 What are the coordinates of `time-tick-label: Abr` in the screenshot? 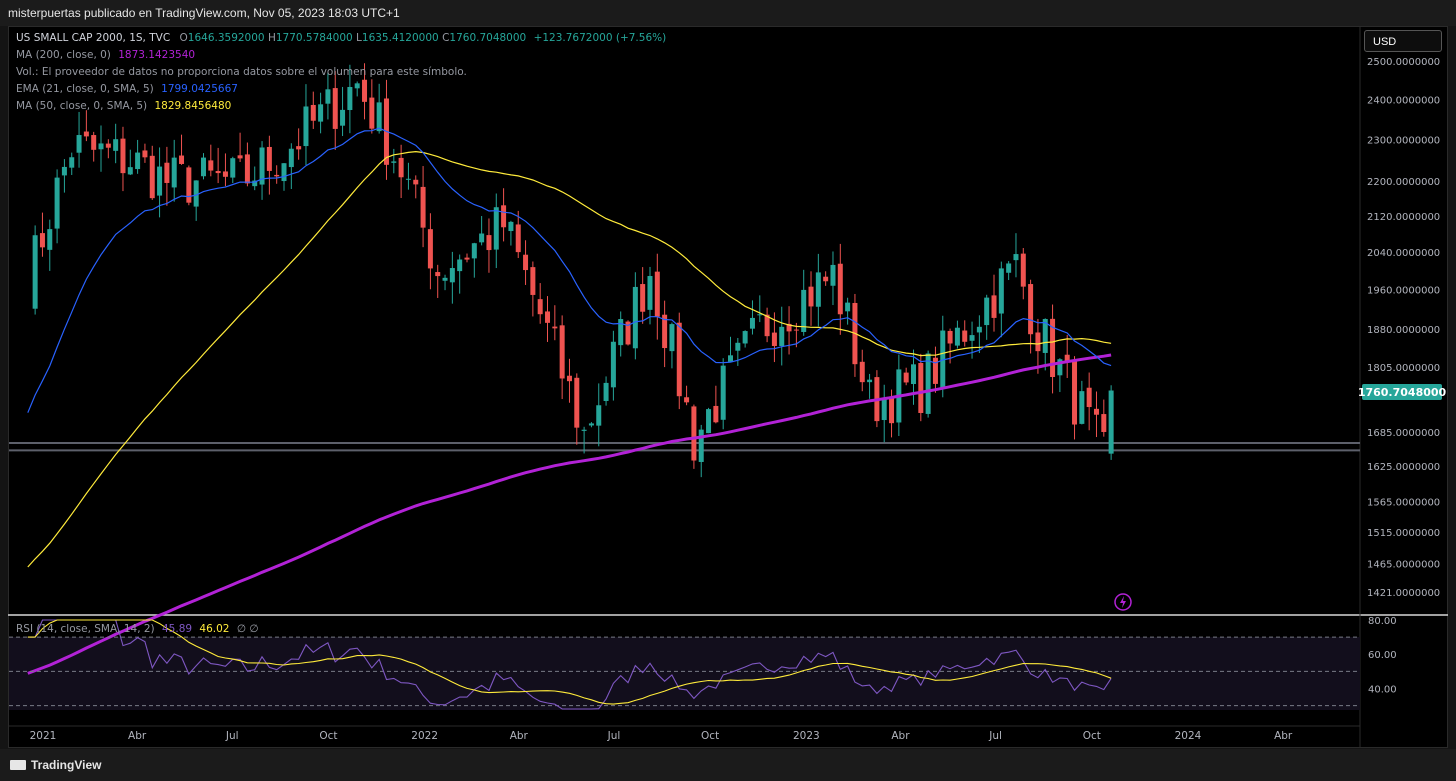 It's located at (1283, 736).